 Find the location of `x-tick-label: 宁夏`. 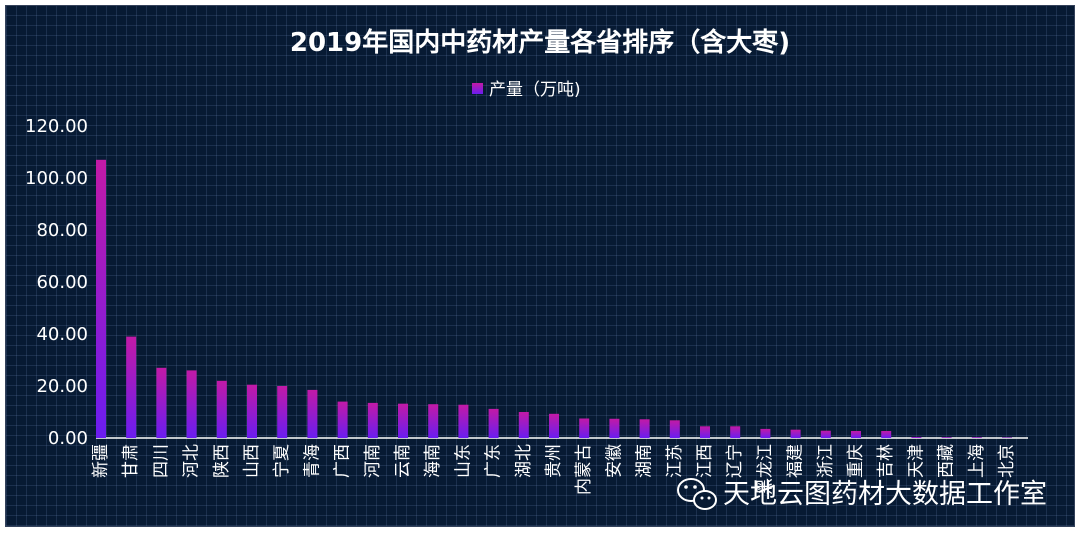

x-tick-label: 宁夏 is located at coordinates (282, 461).